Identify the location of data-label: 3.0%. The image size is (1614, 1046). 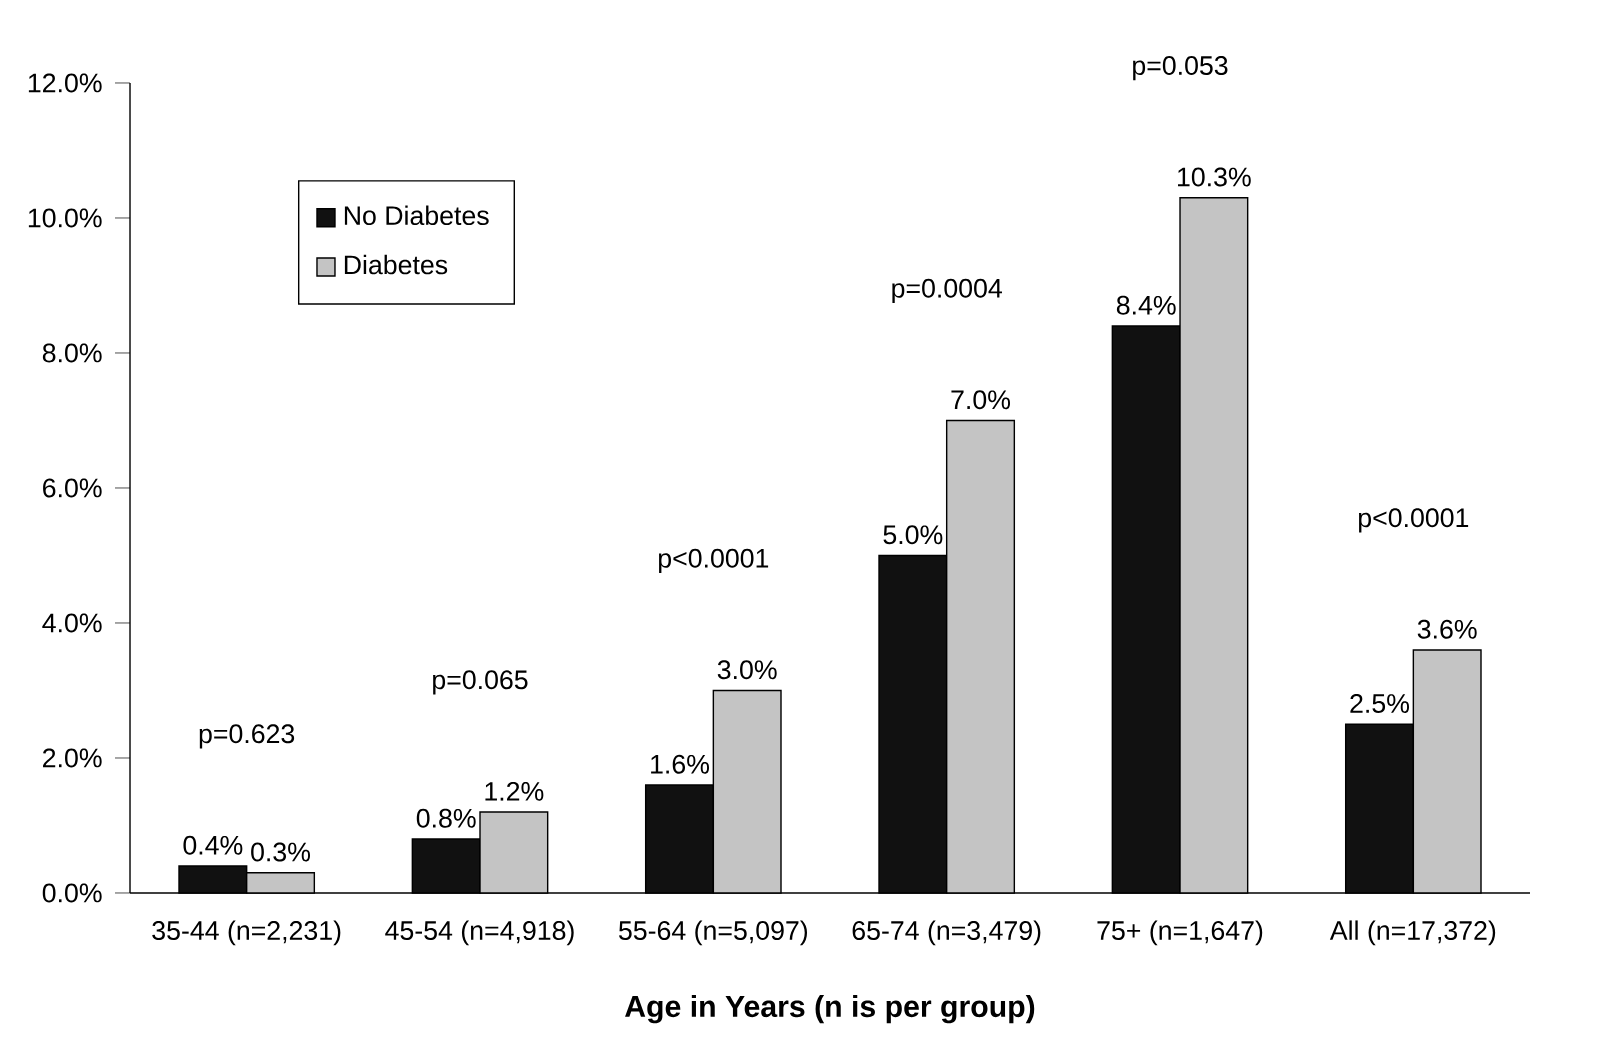
(747, 670).